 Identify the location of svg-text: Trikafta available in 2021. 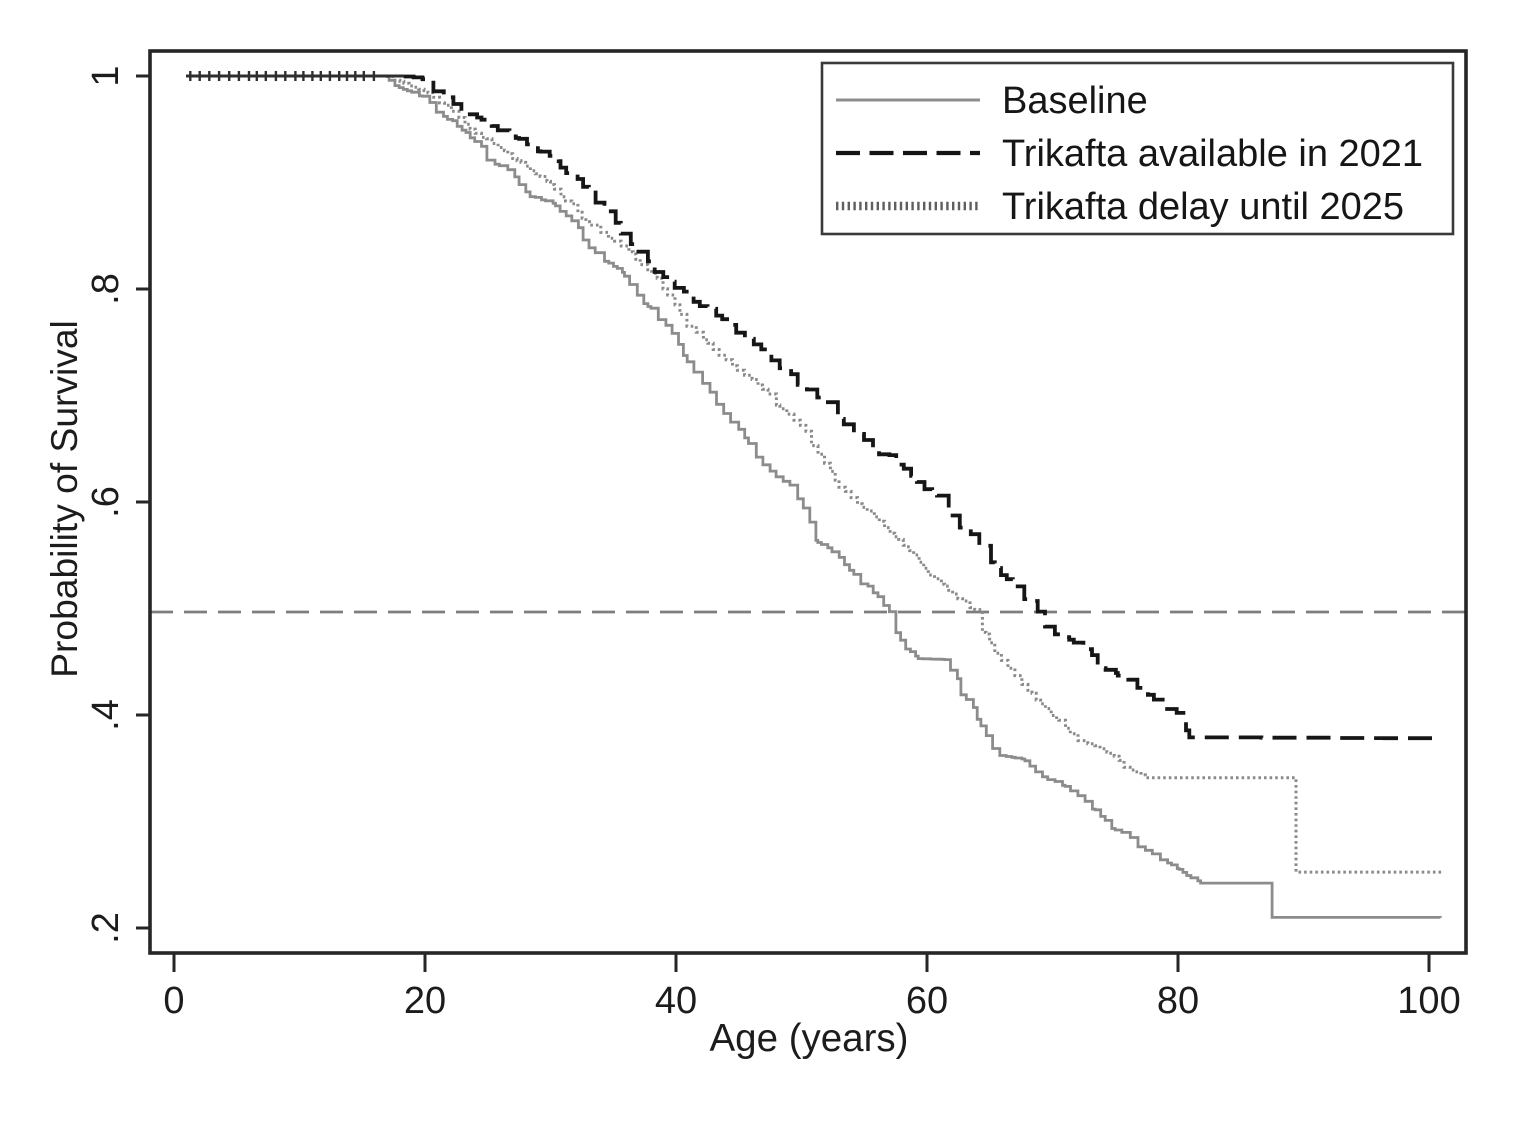
(1212, 154).